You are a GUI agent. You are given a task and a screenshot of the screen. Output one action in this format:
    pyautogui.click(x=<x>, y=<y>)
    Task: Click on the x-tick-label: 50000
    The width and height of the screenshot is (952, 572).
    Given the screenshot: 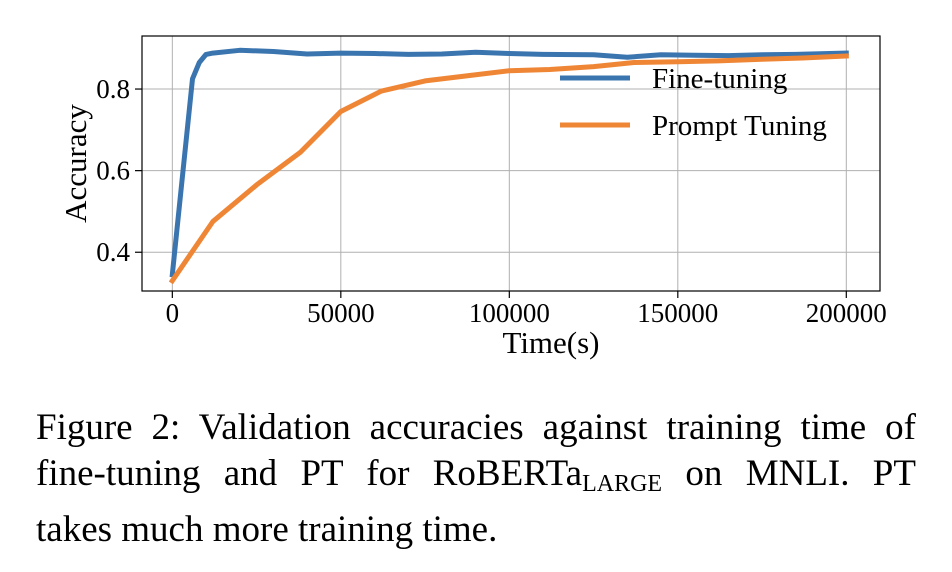 What is the action you would take?
    pyautogui.click(x=341, y=313)
    